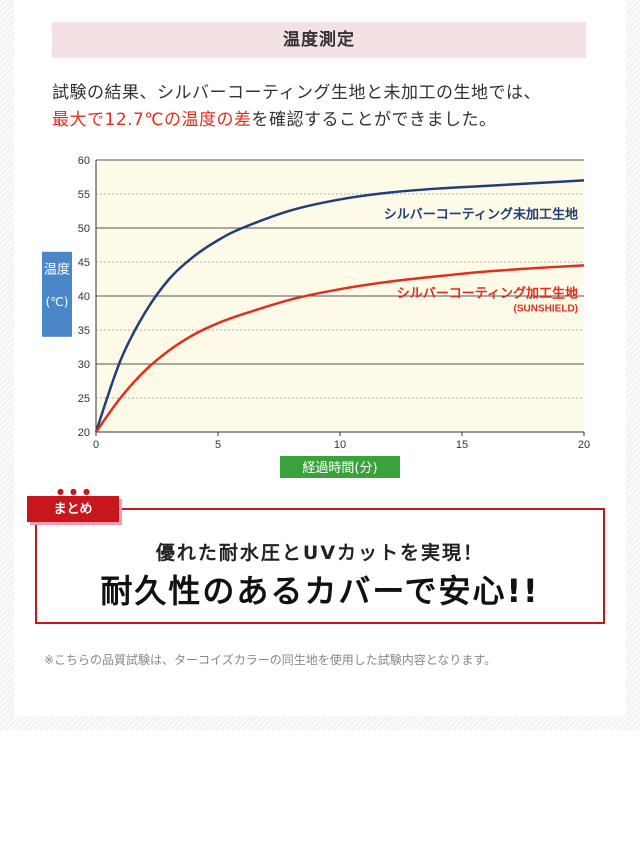 Image resolution: width=640 pixels, height=862 pixels. I want to click on intro-highlight: 最大で12.7℃の温度の差, so click(152, 120).